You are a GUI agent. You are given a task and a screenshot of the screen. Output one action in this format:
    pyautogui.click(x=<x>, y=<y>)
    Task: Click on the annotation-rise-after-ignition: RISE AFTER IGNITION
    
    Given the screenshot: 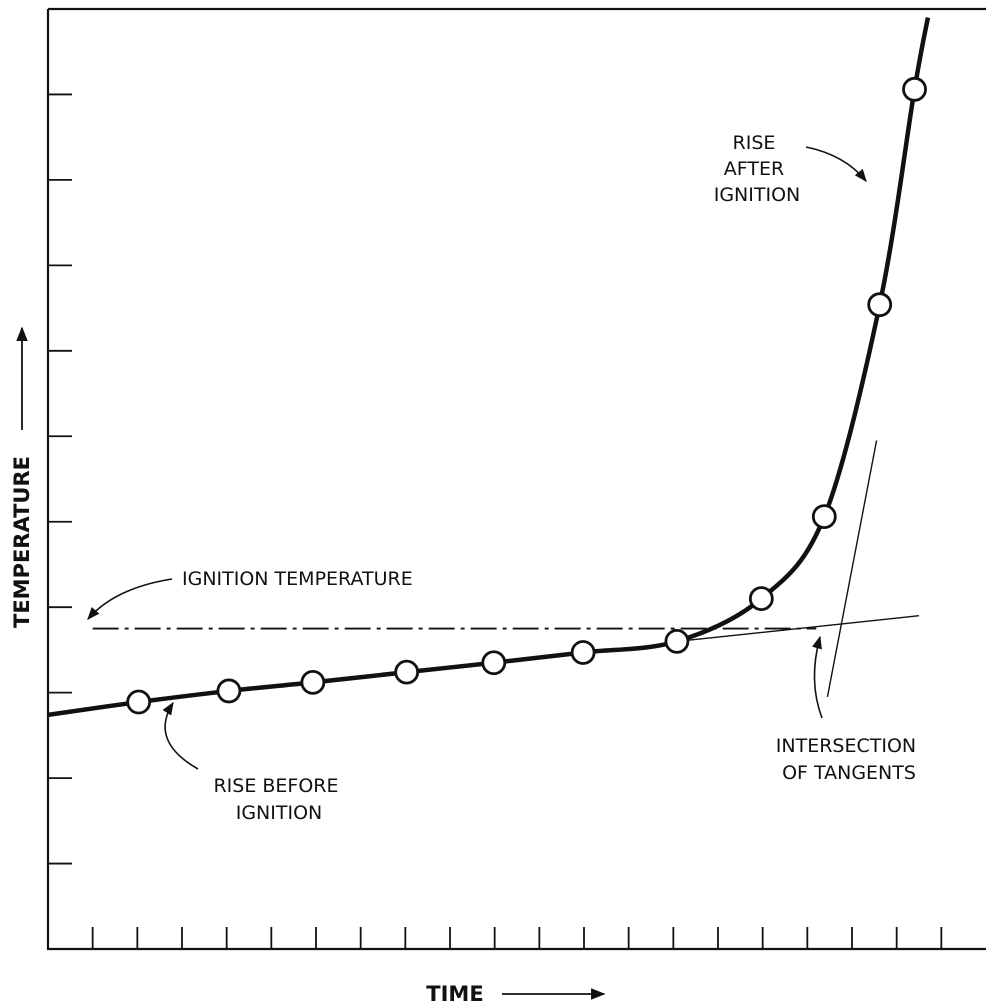 What is the action you would take?
    pyautogui.click(x=757, y=169)
    